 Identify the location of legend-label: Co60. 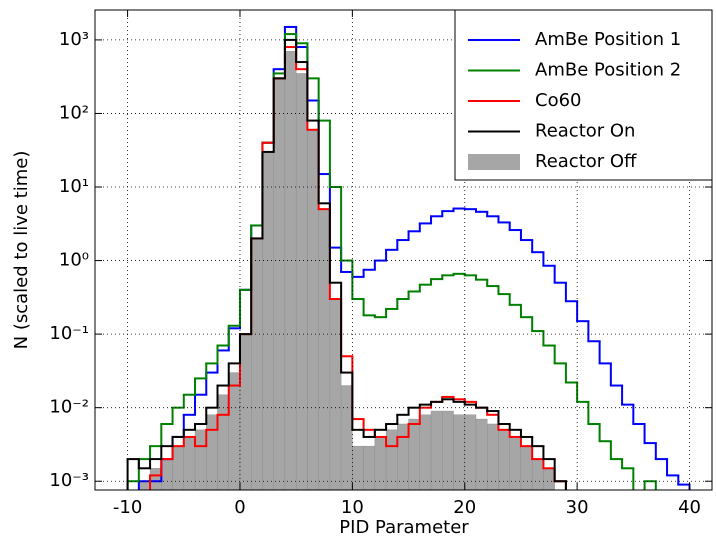
(558, 100).